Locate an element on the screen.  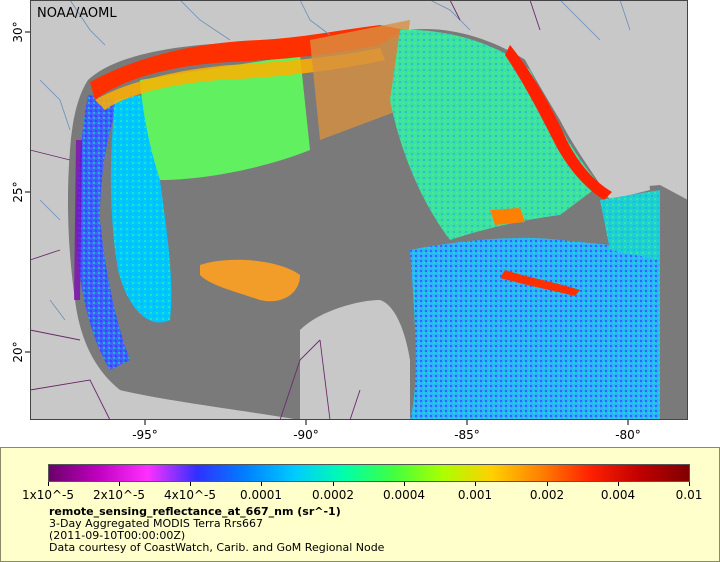
colorbar-label: 4x10^-5 is located at coordinates (190, 495).